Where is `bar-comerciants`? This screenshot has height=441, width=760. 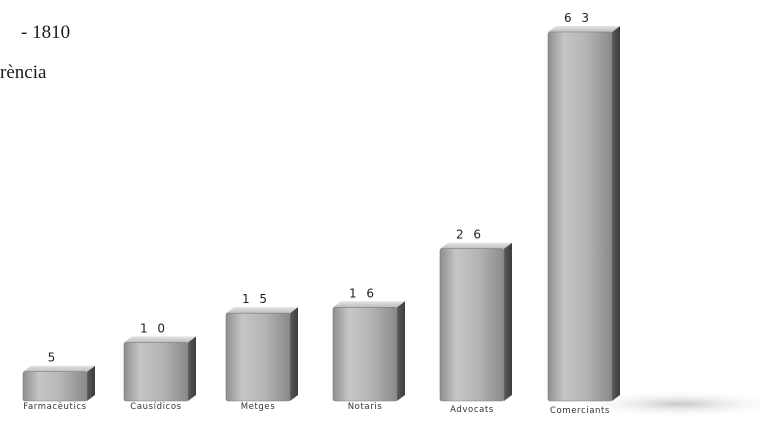 bar-comerciants is located at coordinates (583, 214).